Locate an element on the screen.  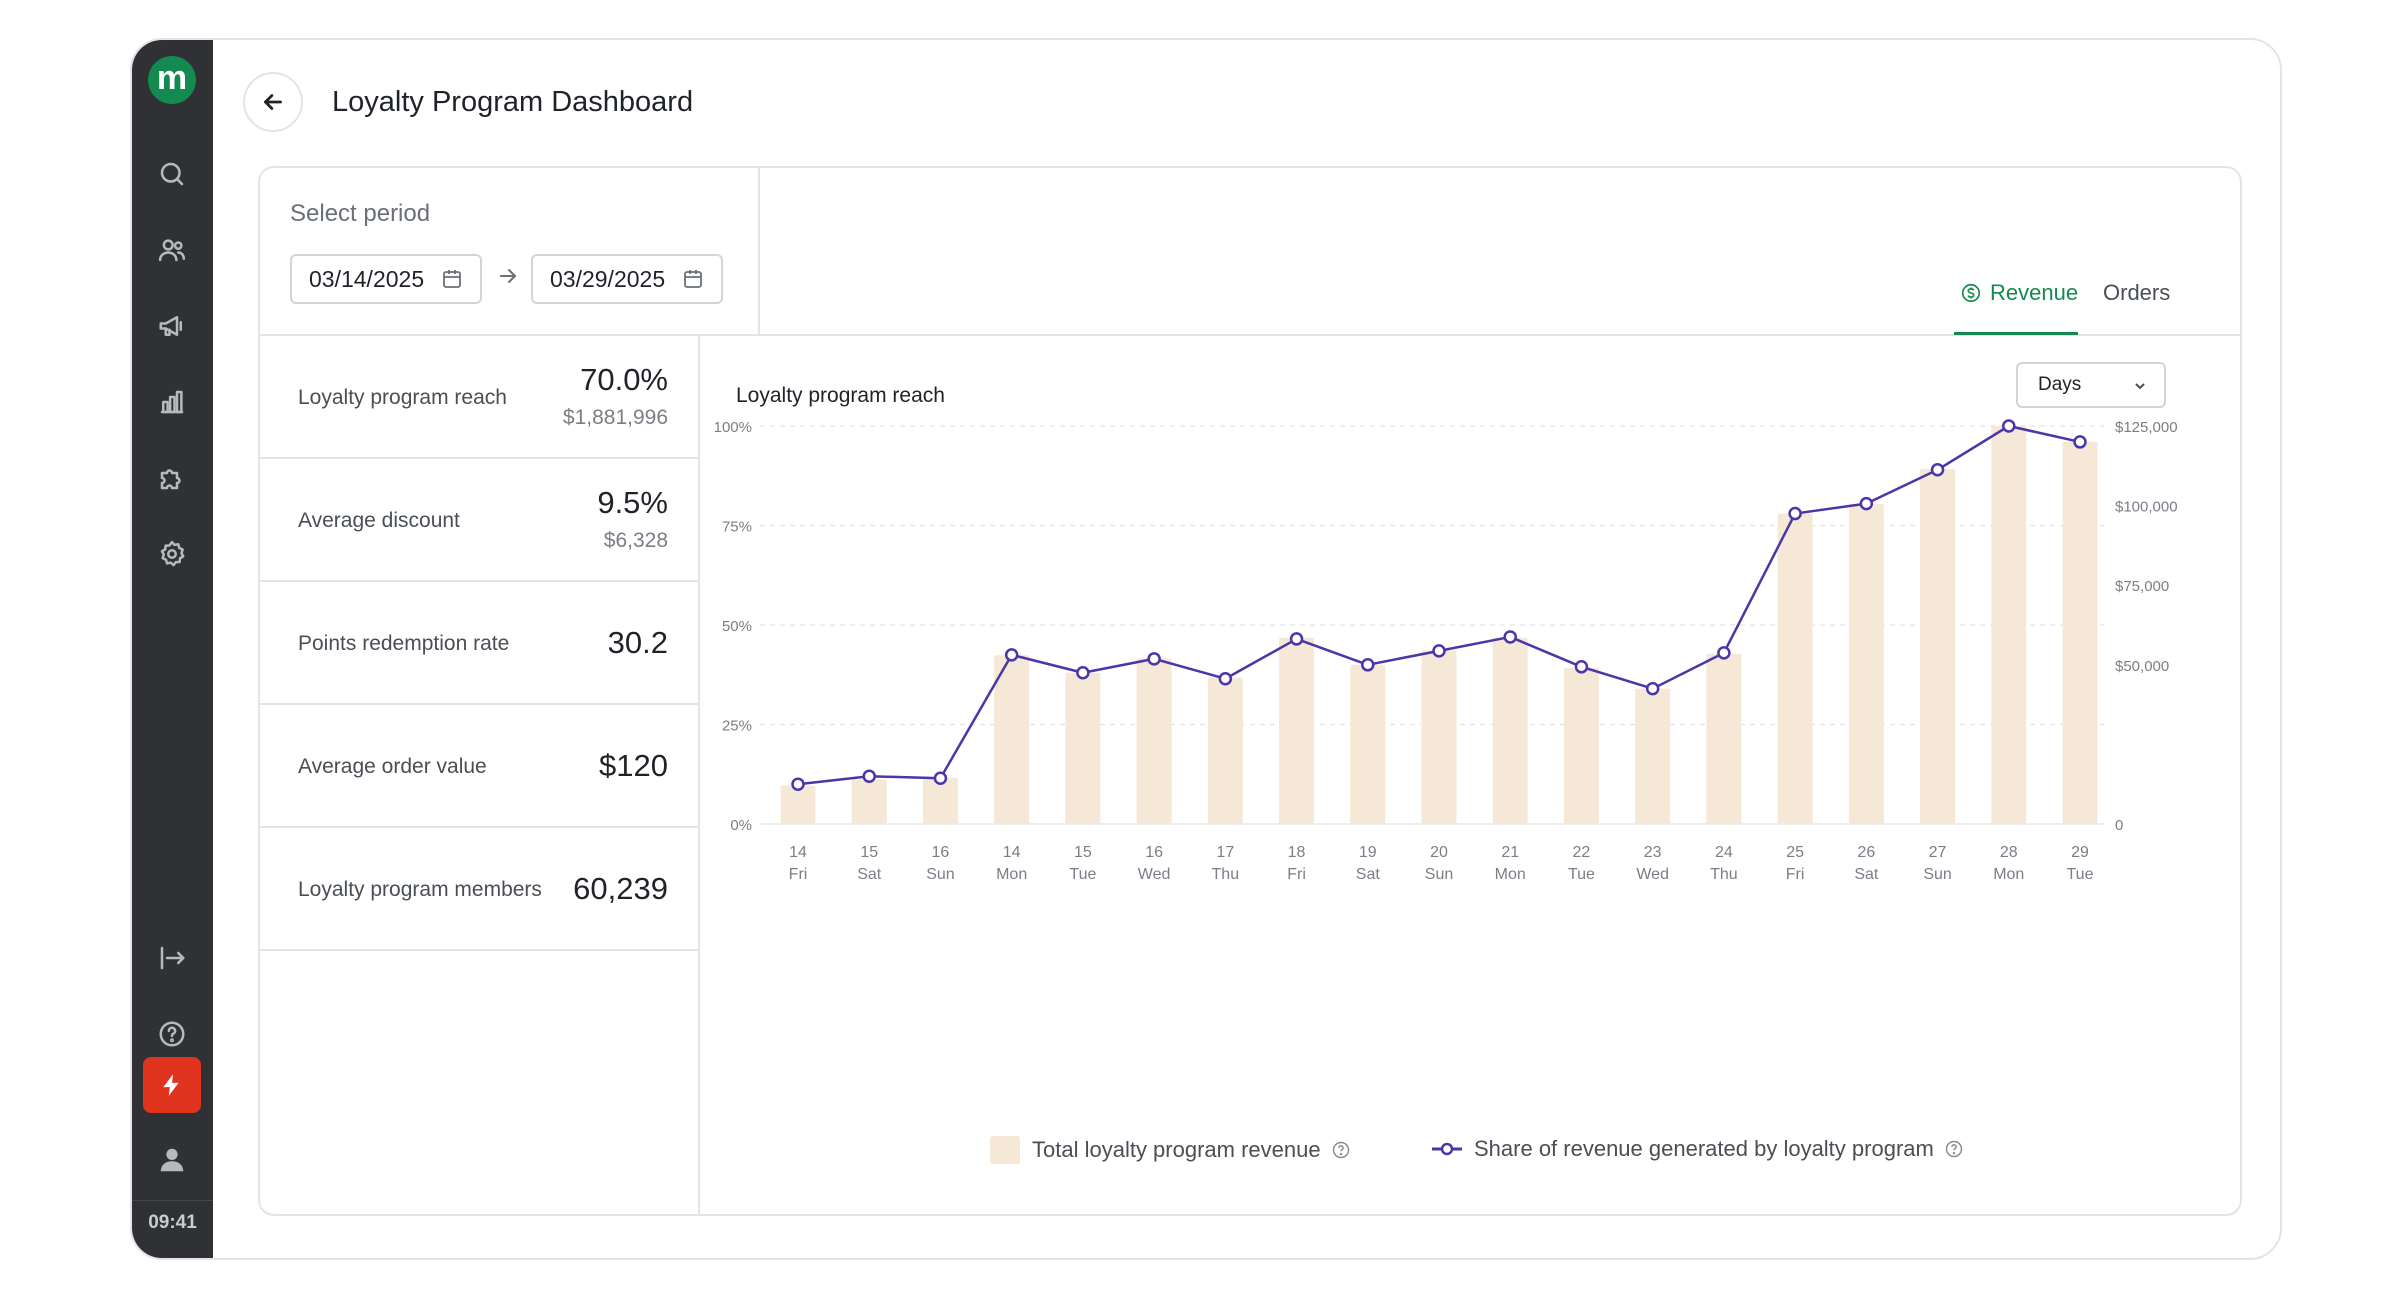
x-tick-label-day: 25 is located at coordinates (1795, 852).